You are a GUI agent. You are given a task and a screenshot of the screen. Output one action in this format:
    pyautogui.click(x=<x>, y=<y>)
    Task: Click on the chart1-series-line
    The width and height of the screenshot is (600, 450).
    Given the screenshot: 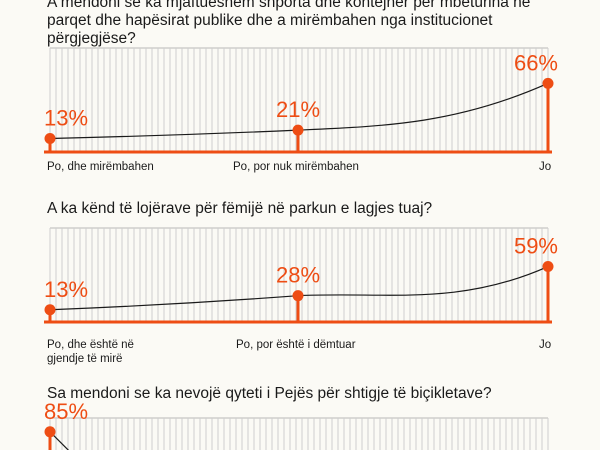 What is the action you would take?
    pyautogui.click(x=299, y=111)
    